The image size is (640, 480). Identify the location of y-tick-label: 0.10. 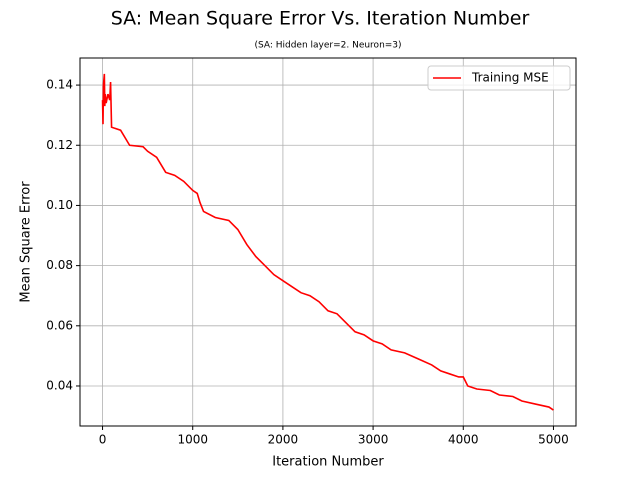
(59, 205).